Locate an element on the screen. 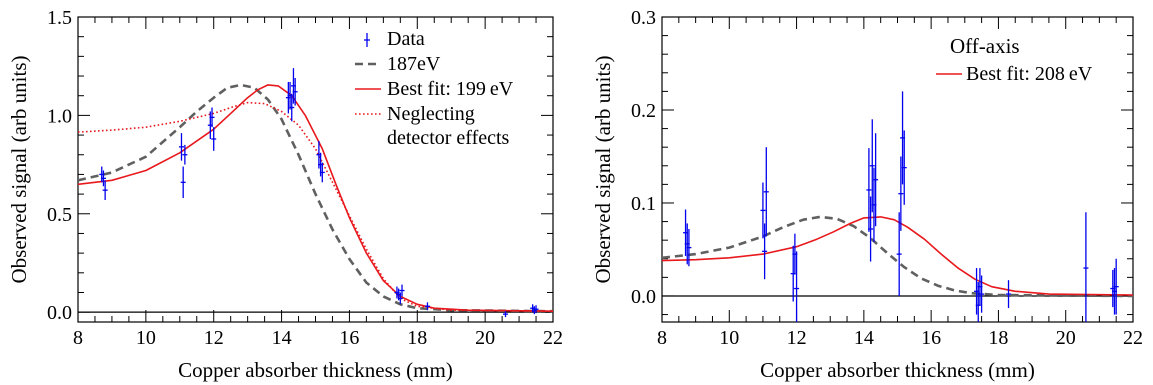 The height and width of the screenshot is (385, 1153). legend-label: Best fit: 199 eV is located at coordinates (450, 89).